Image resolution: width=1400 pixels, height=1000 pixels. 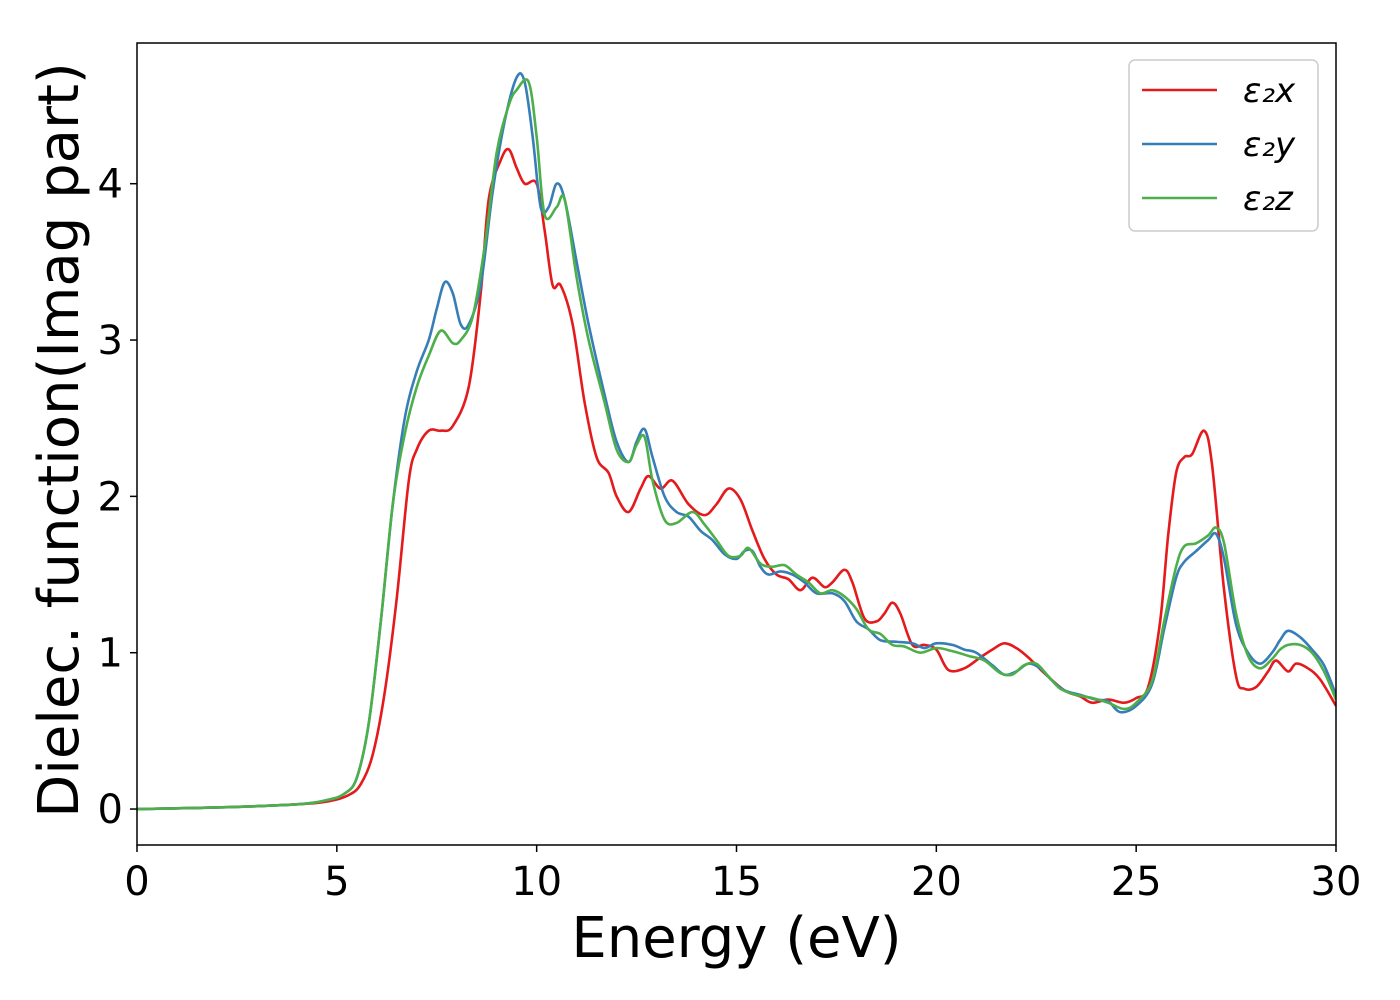 What do you see at coordinates (110, 185) in the screenshot?
I see `y-tick-label: 4` at bounding box center [110, 185].